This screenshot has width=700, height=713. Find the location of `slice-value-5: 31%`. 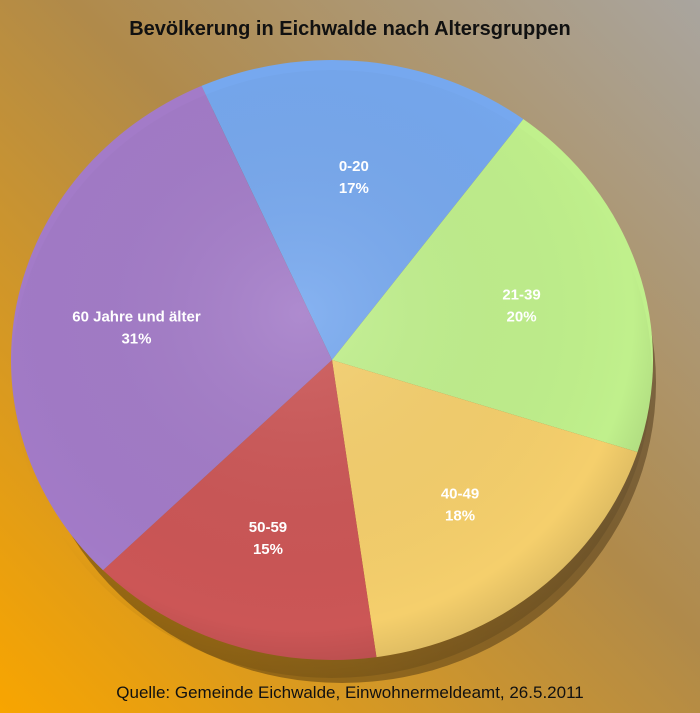

slice-value-5: 31% is located at coordinates (136, 338).